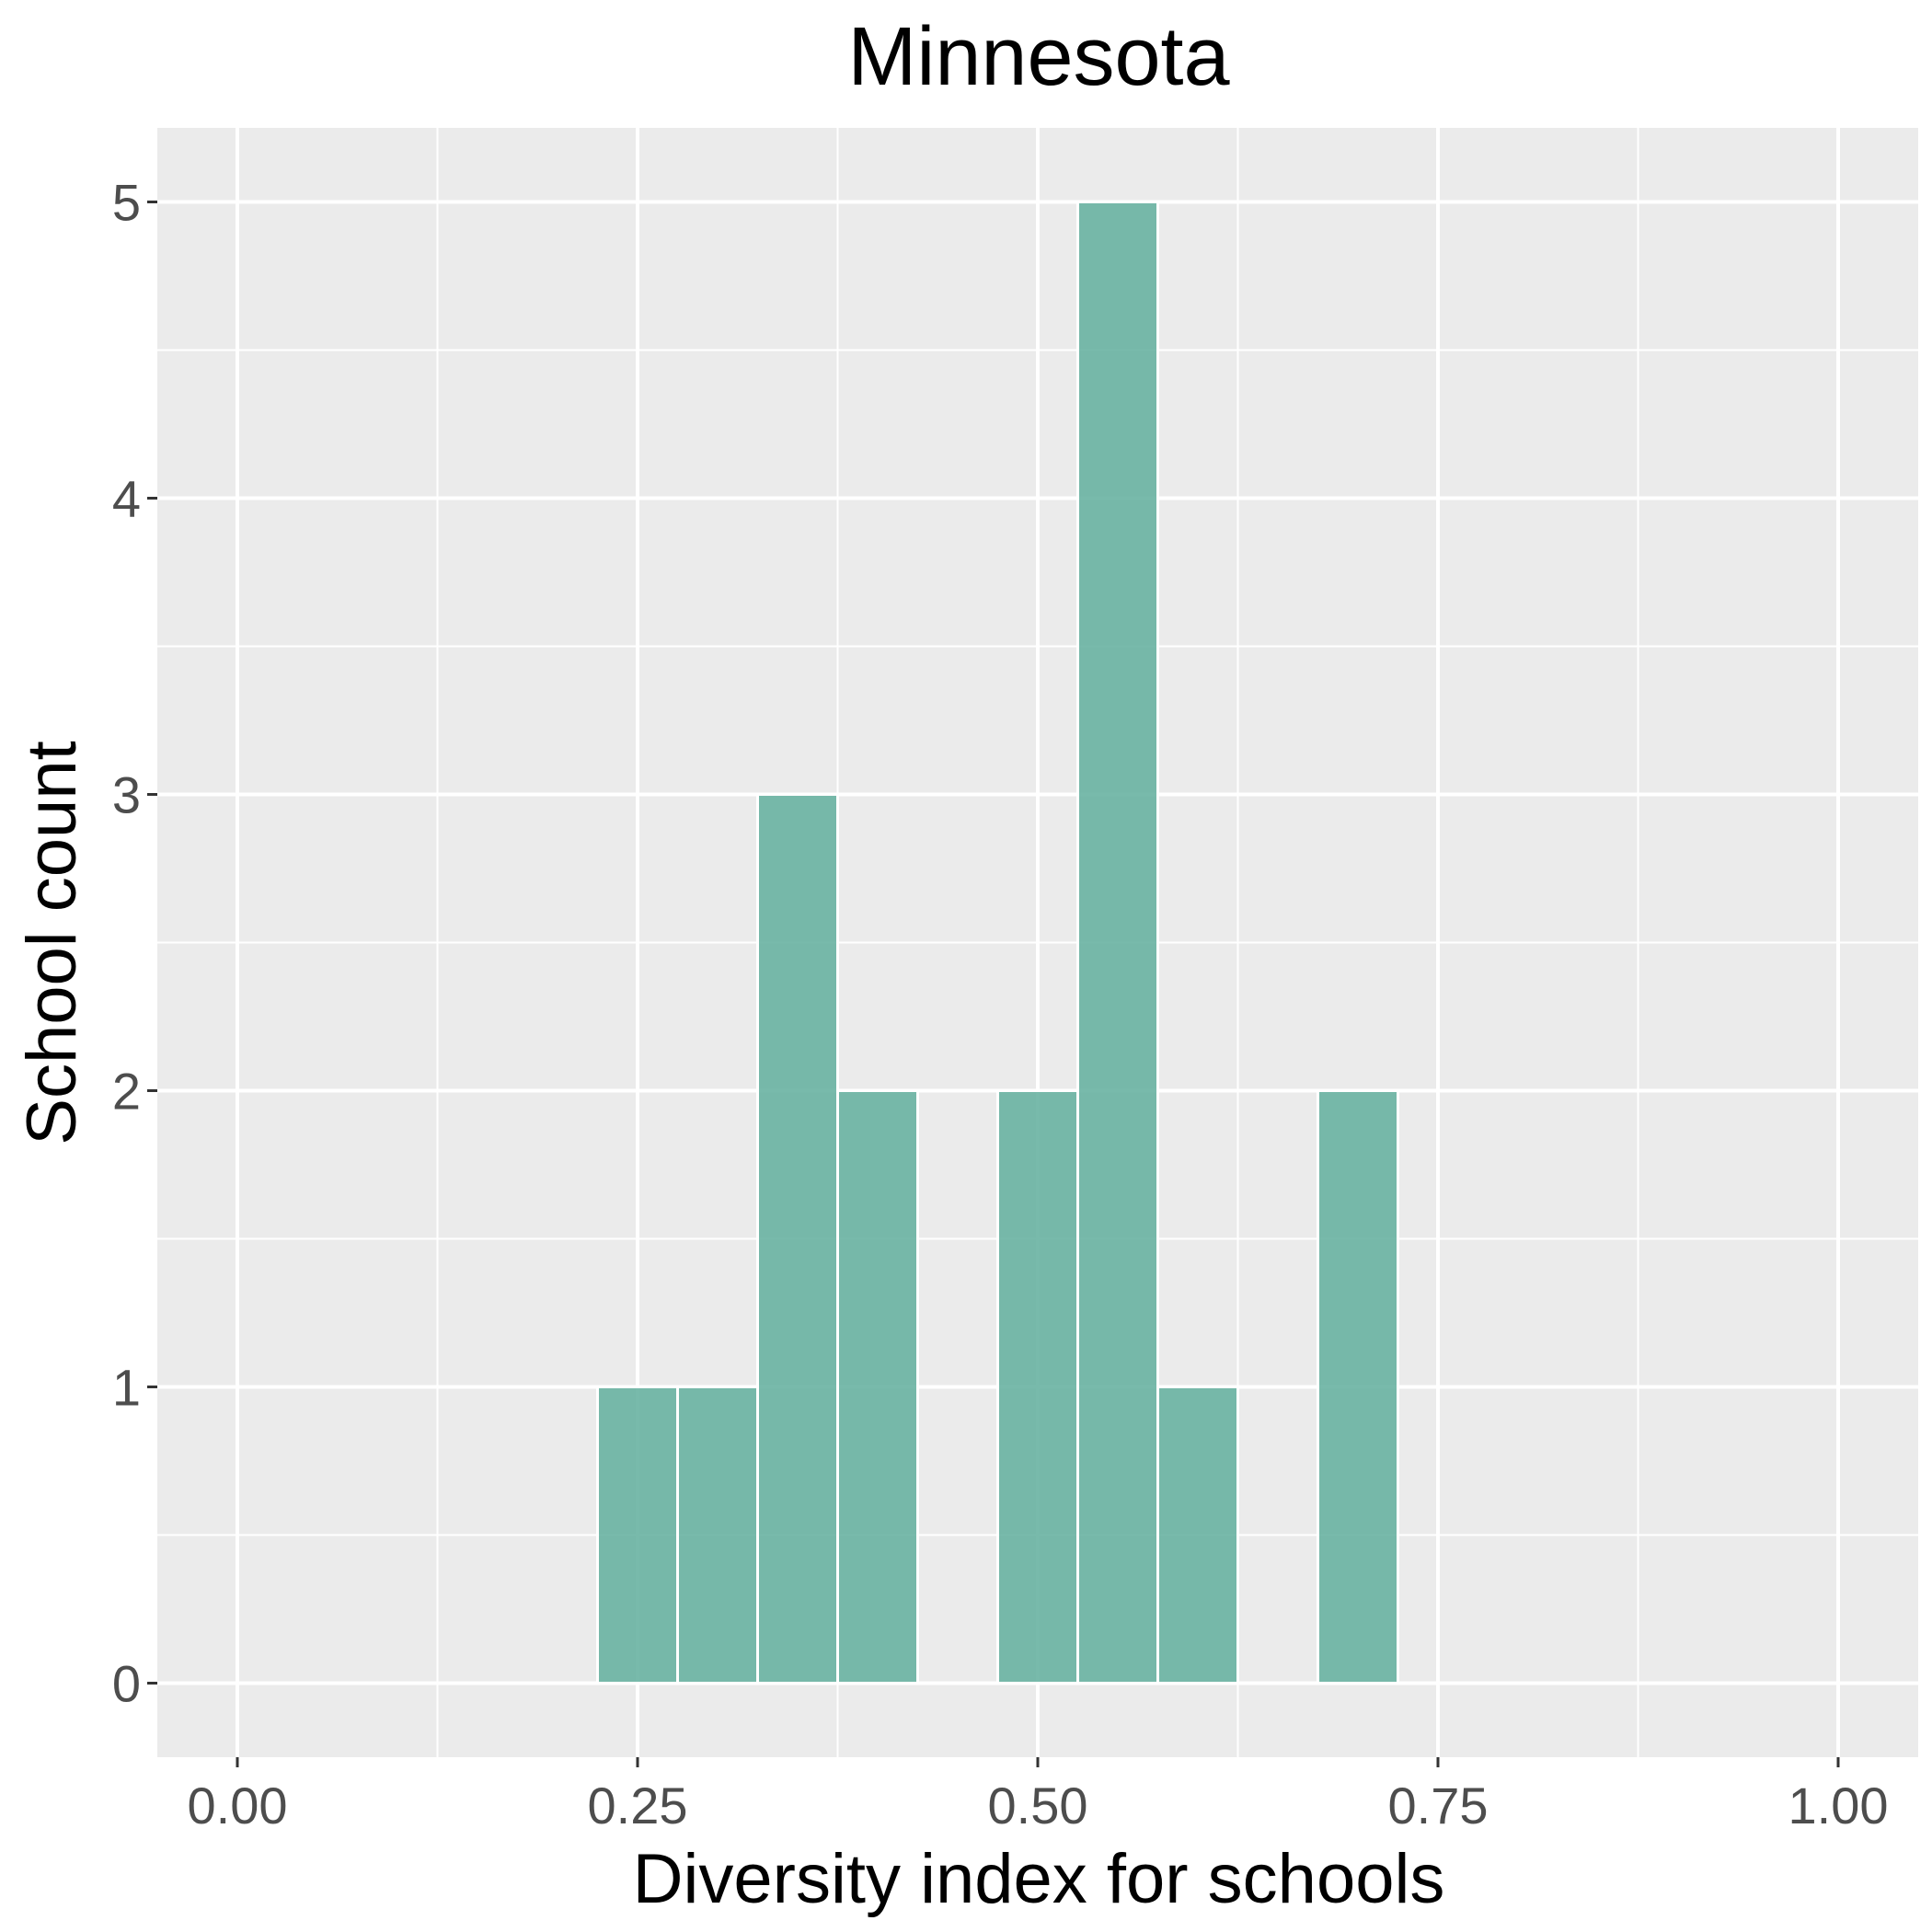 This screenshot has height=1932, width=1932. Describe the element at coordinates (1038, 1805) in the screenshot. I see `x-tick-label: 0.50` at that location.